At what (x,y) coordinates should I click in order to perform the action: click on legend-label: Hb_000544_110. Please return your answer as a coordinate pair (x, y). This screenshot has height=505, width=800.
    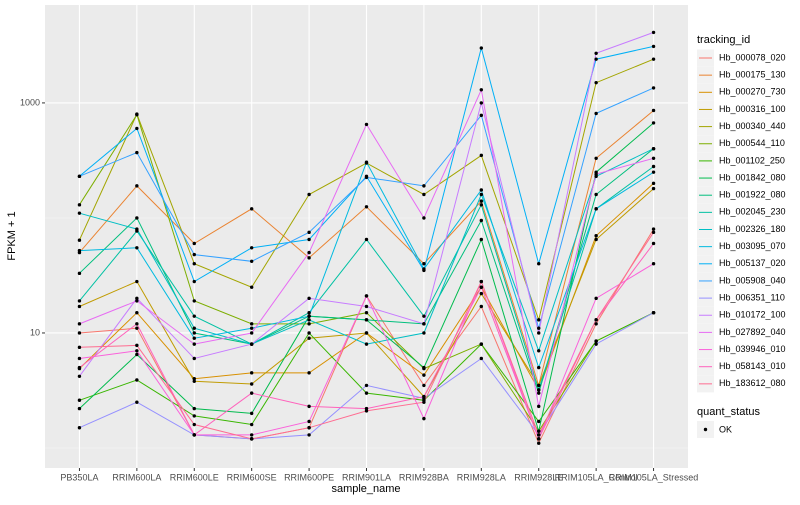
    Looking at the image, I should click on (752, 143).